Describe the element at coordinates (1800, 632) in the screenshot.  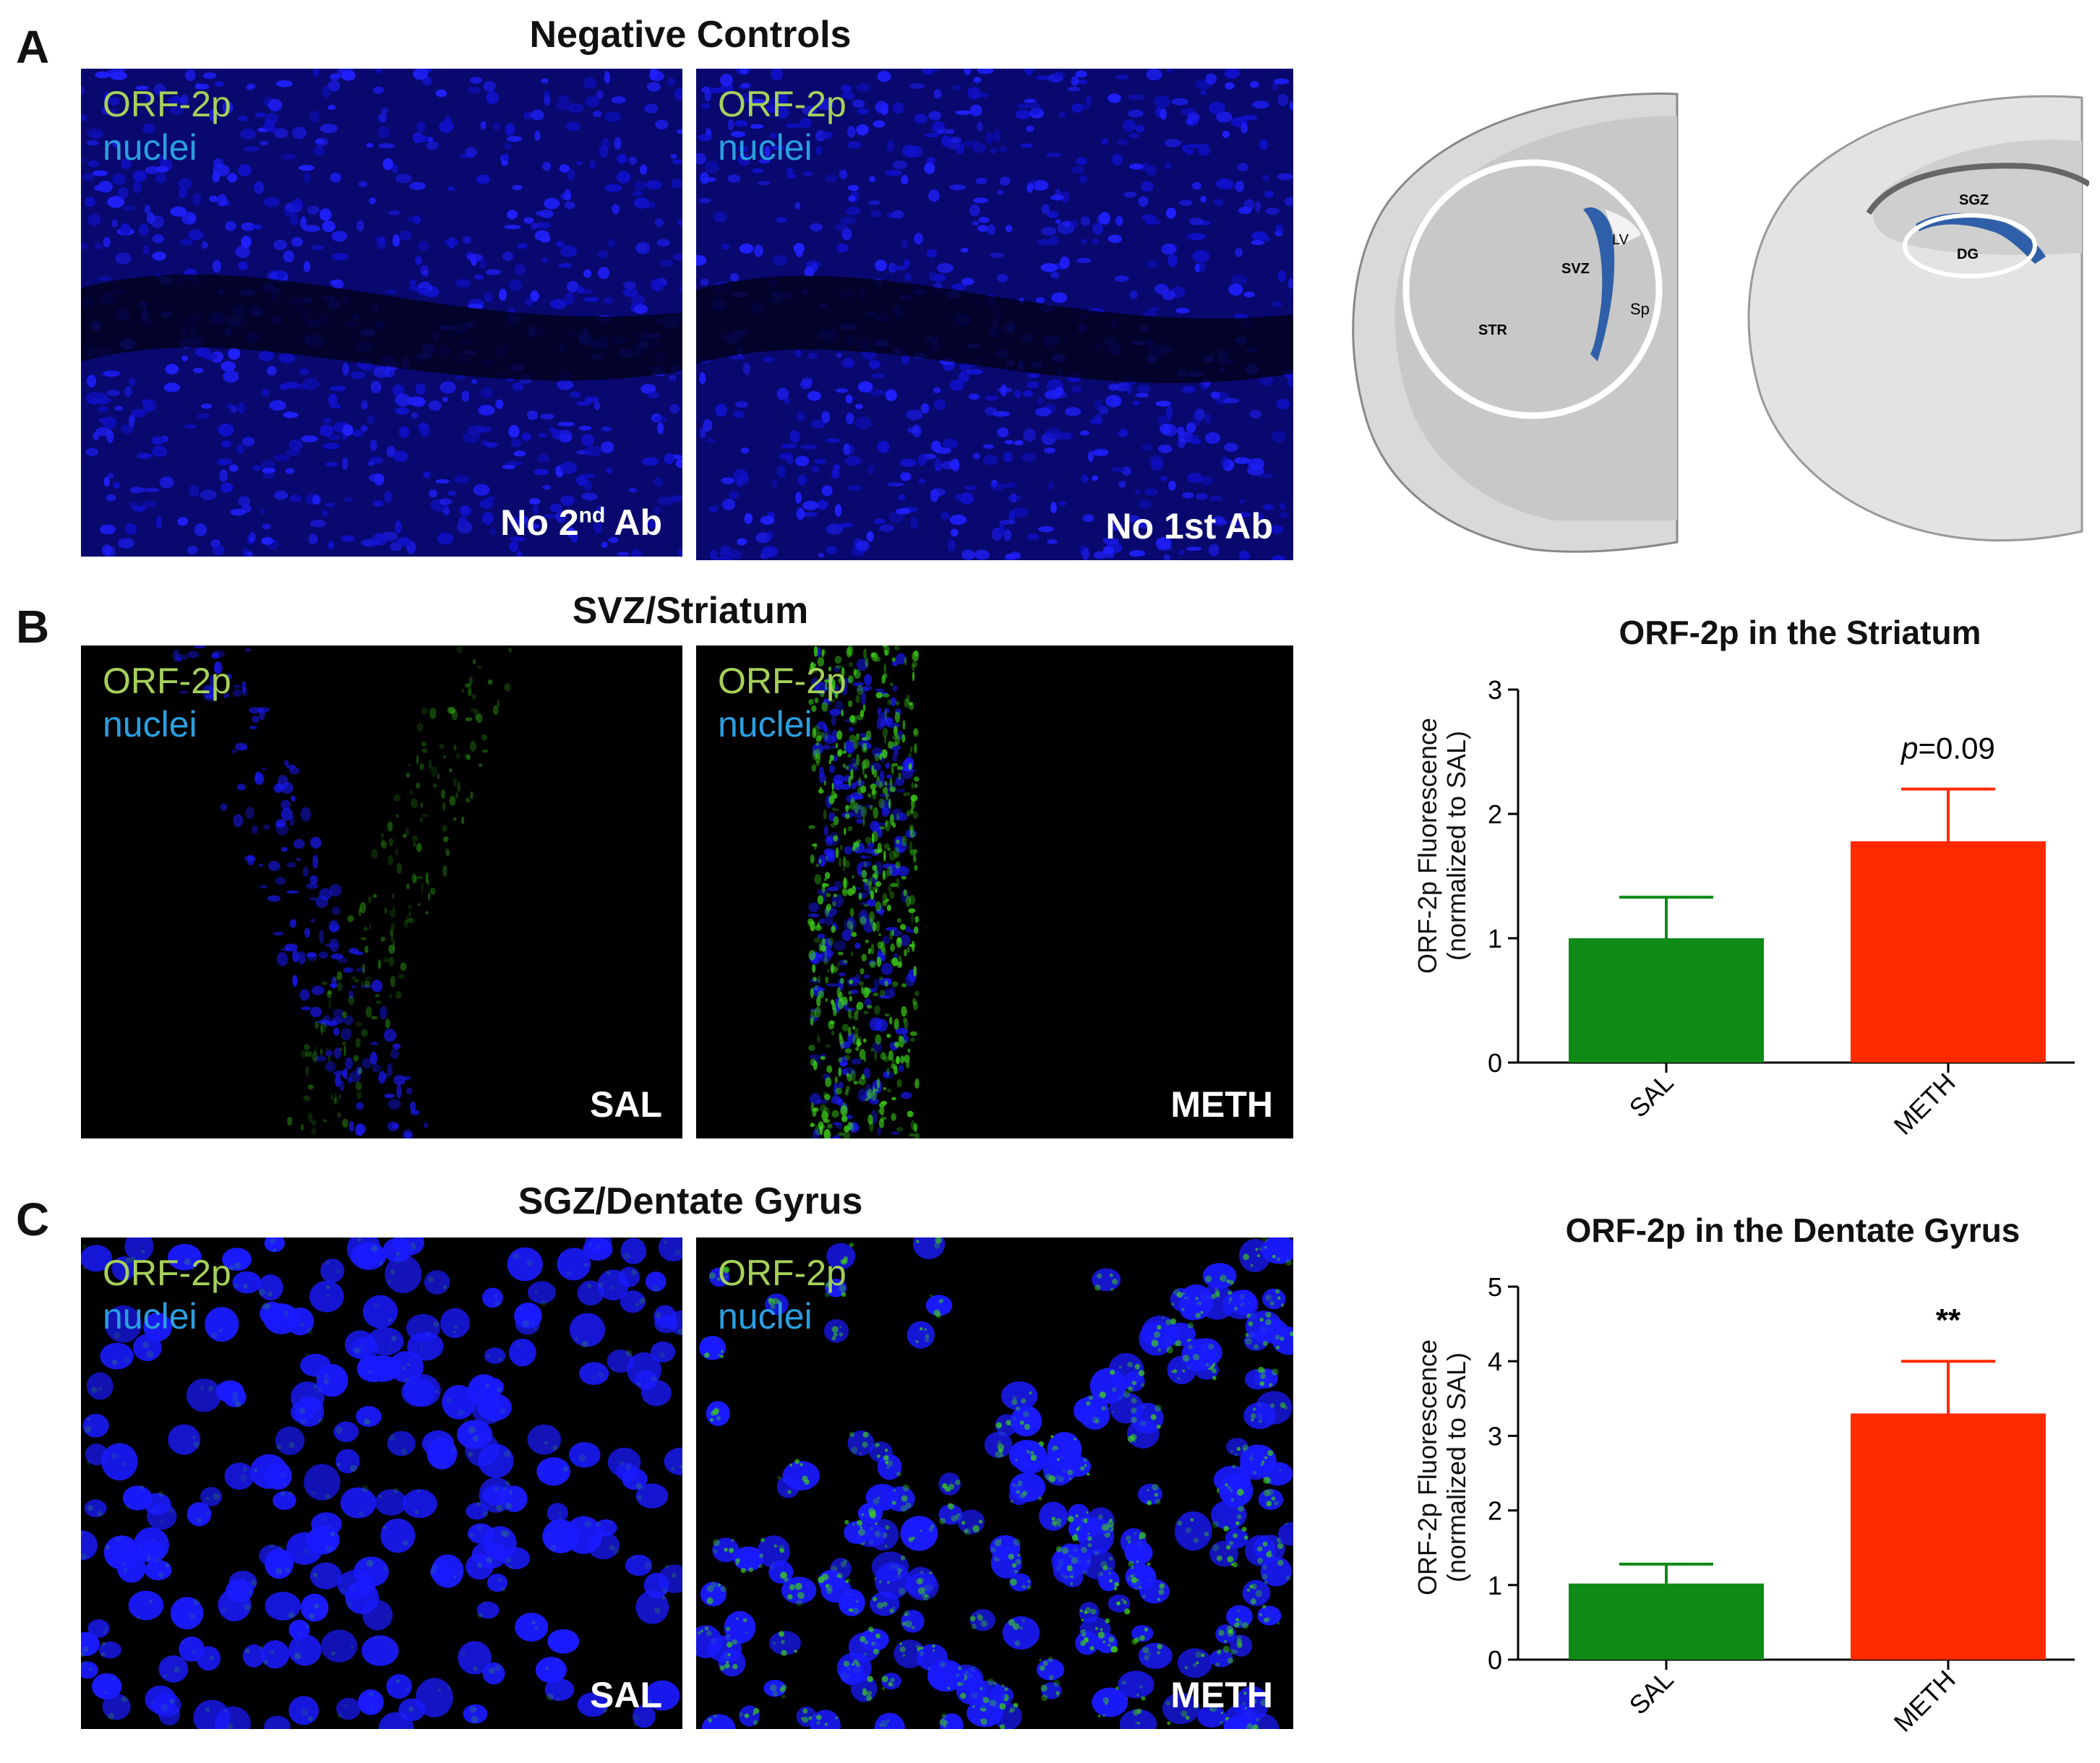
I see `chart-striatum-title: ORF-2p in the Striatum` at that location.